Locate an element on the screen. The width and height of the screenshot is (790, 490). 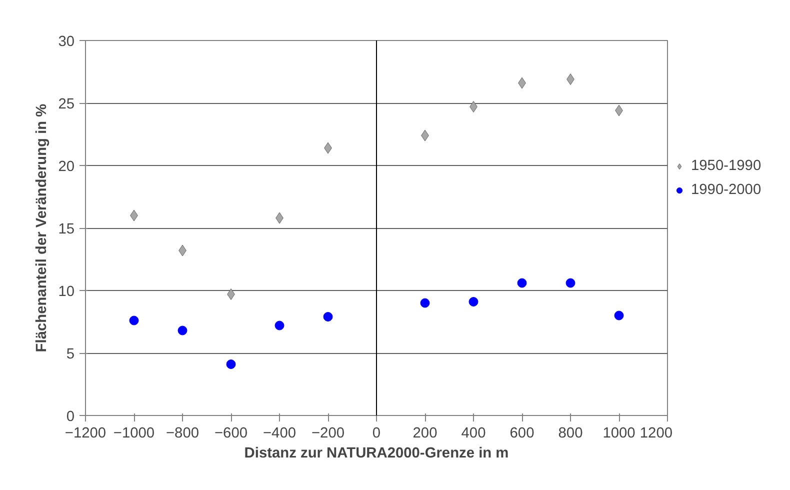
x-tick-label: 800 is located at coordinates (570, 434).